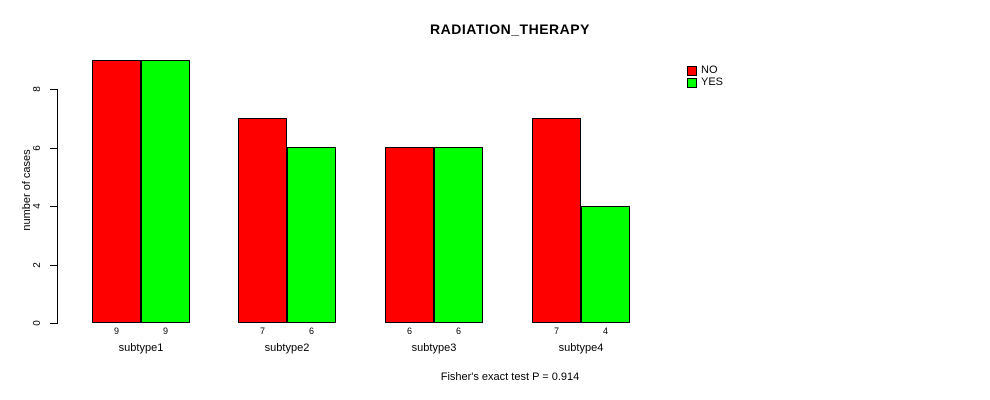  Describe the element at coordinates (581, 348) in the screenshot. I see `category-label-subtype4: subtype4` at that location.